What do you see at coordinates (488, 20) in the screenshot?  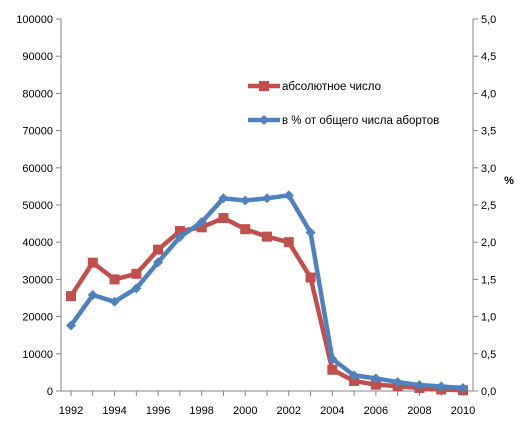 I see `right-tick-label: 5,0` at bounding box center [488, 20].